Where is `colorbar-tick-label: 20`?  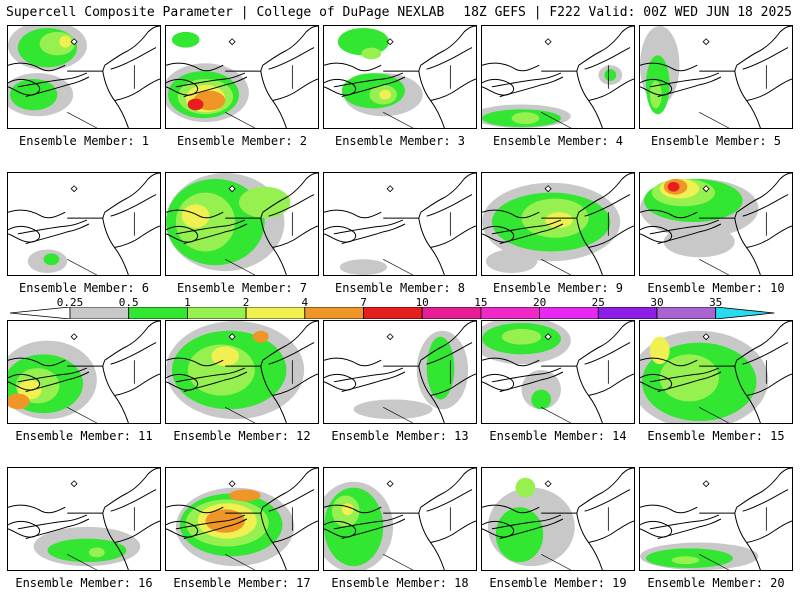 colorbar-tick-label: 20 is located at coordinates (539, 302).